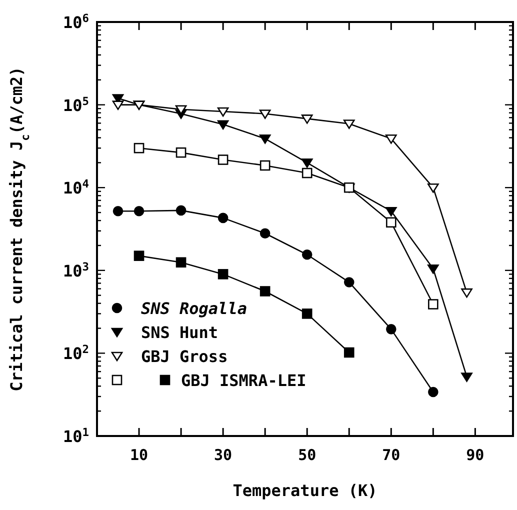 This screenshot has height=510, width=517. Describe the element at coordinates (75, 353) in the screenshot. I see `y-tick-label: 10$^{2}$` at that location.